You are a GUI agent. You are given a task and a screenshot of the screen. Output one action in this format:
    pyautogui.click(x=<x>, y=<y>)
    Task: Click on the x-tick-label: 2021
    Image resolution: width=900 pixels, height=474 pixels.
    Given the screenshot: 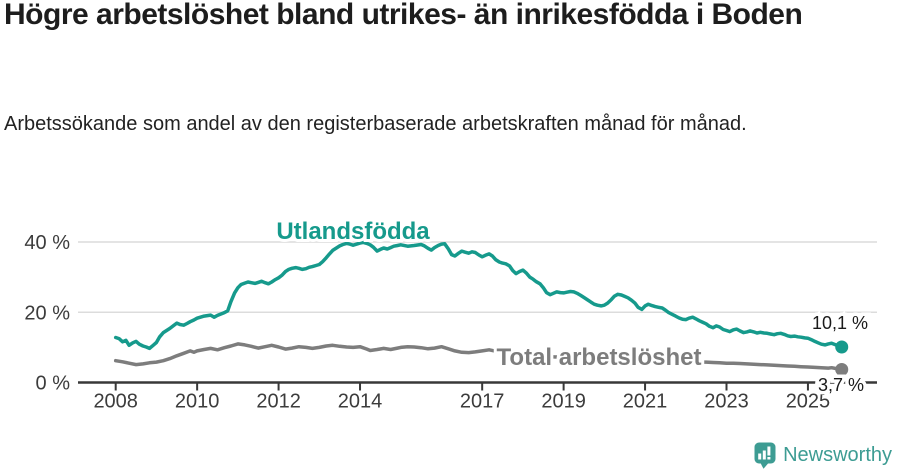 What is the action you would take?
    pyautogui.click(x=645, y=402)
    